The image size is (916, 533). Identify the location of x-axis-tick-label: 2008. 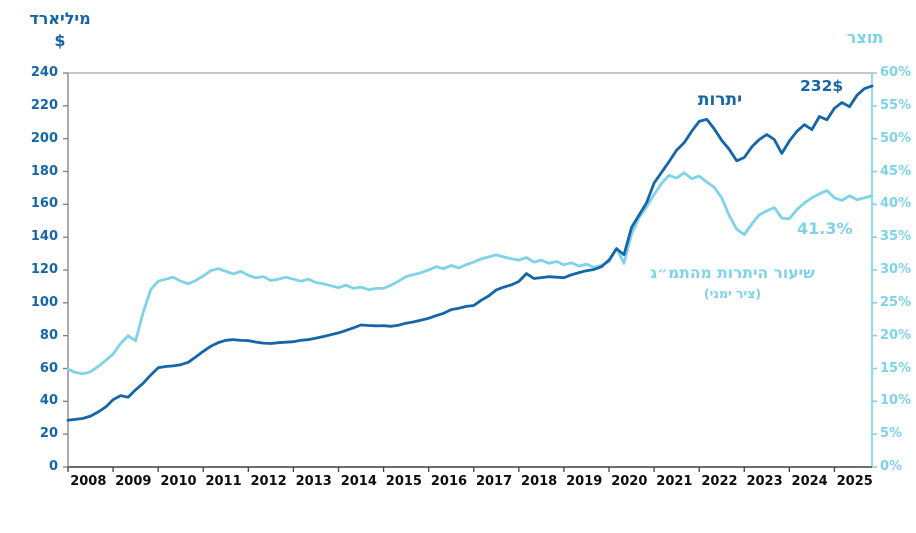
(88, 481).